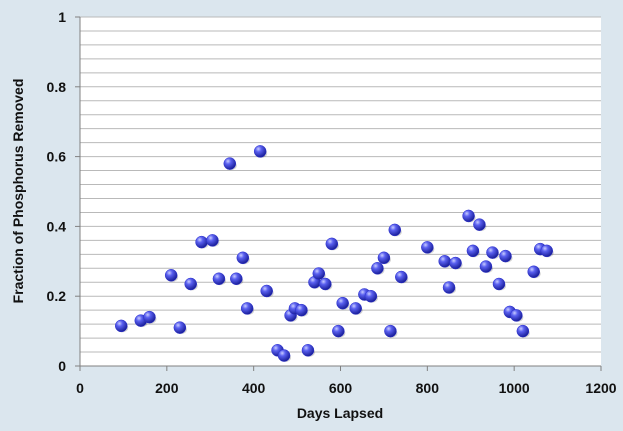  What do you see at coordinates (18, 191) in the screenshot?
I see `y-axis-title: Fraction of Phosphorus Removed` at bounding box center [18, 191].